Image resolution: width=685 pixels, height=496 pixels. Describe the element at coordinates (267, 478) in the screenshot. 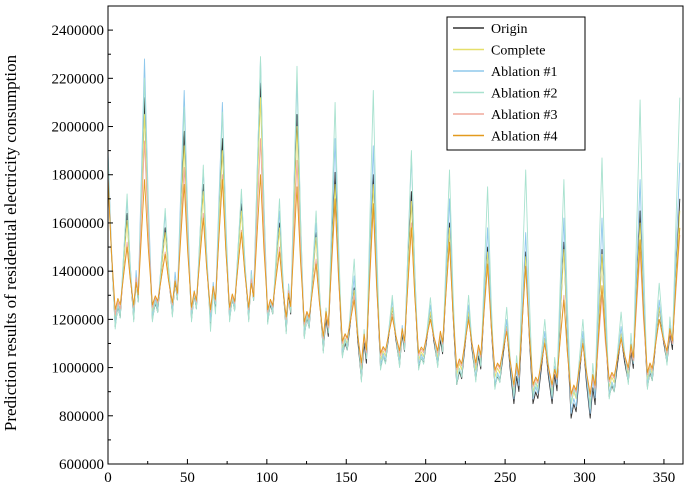

I see `x-tick-label: 100` at that location.